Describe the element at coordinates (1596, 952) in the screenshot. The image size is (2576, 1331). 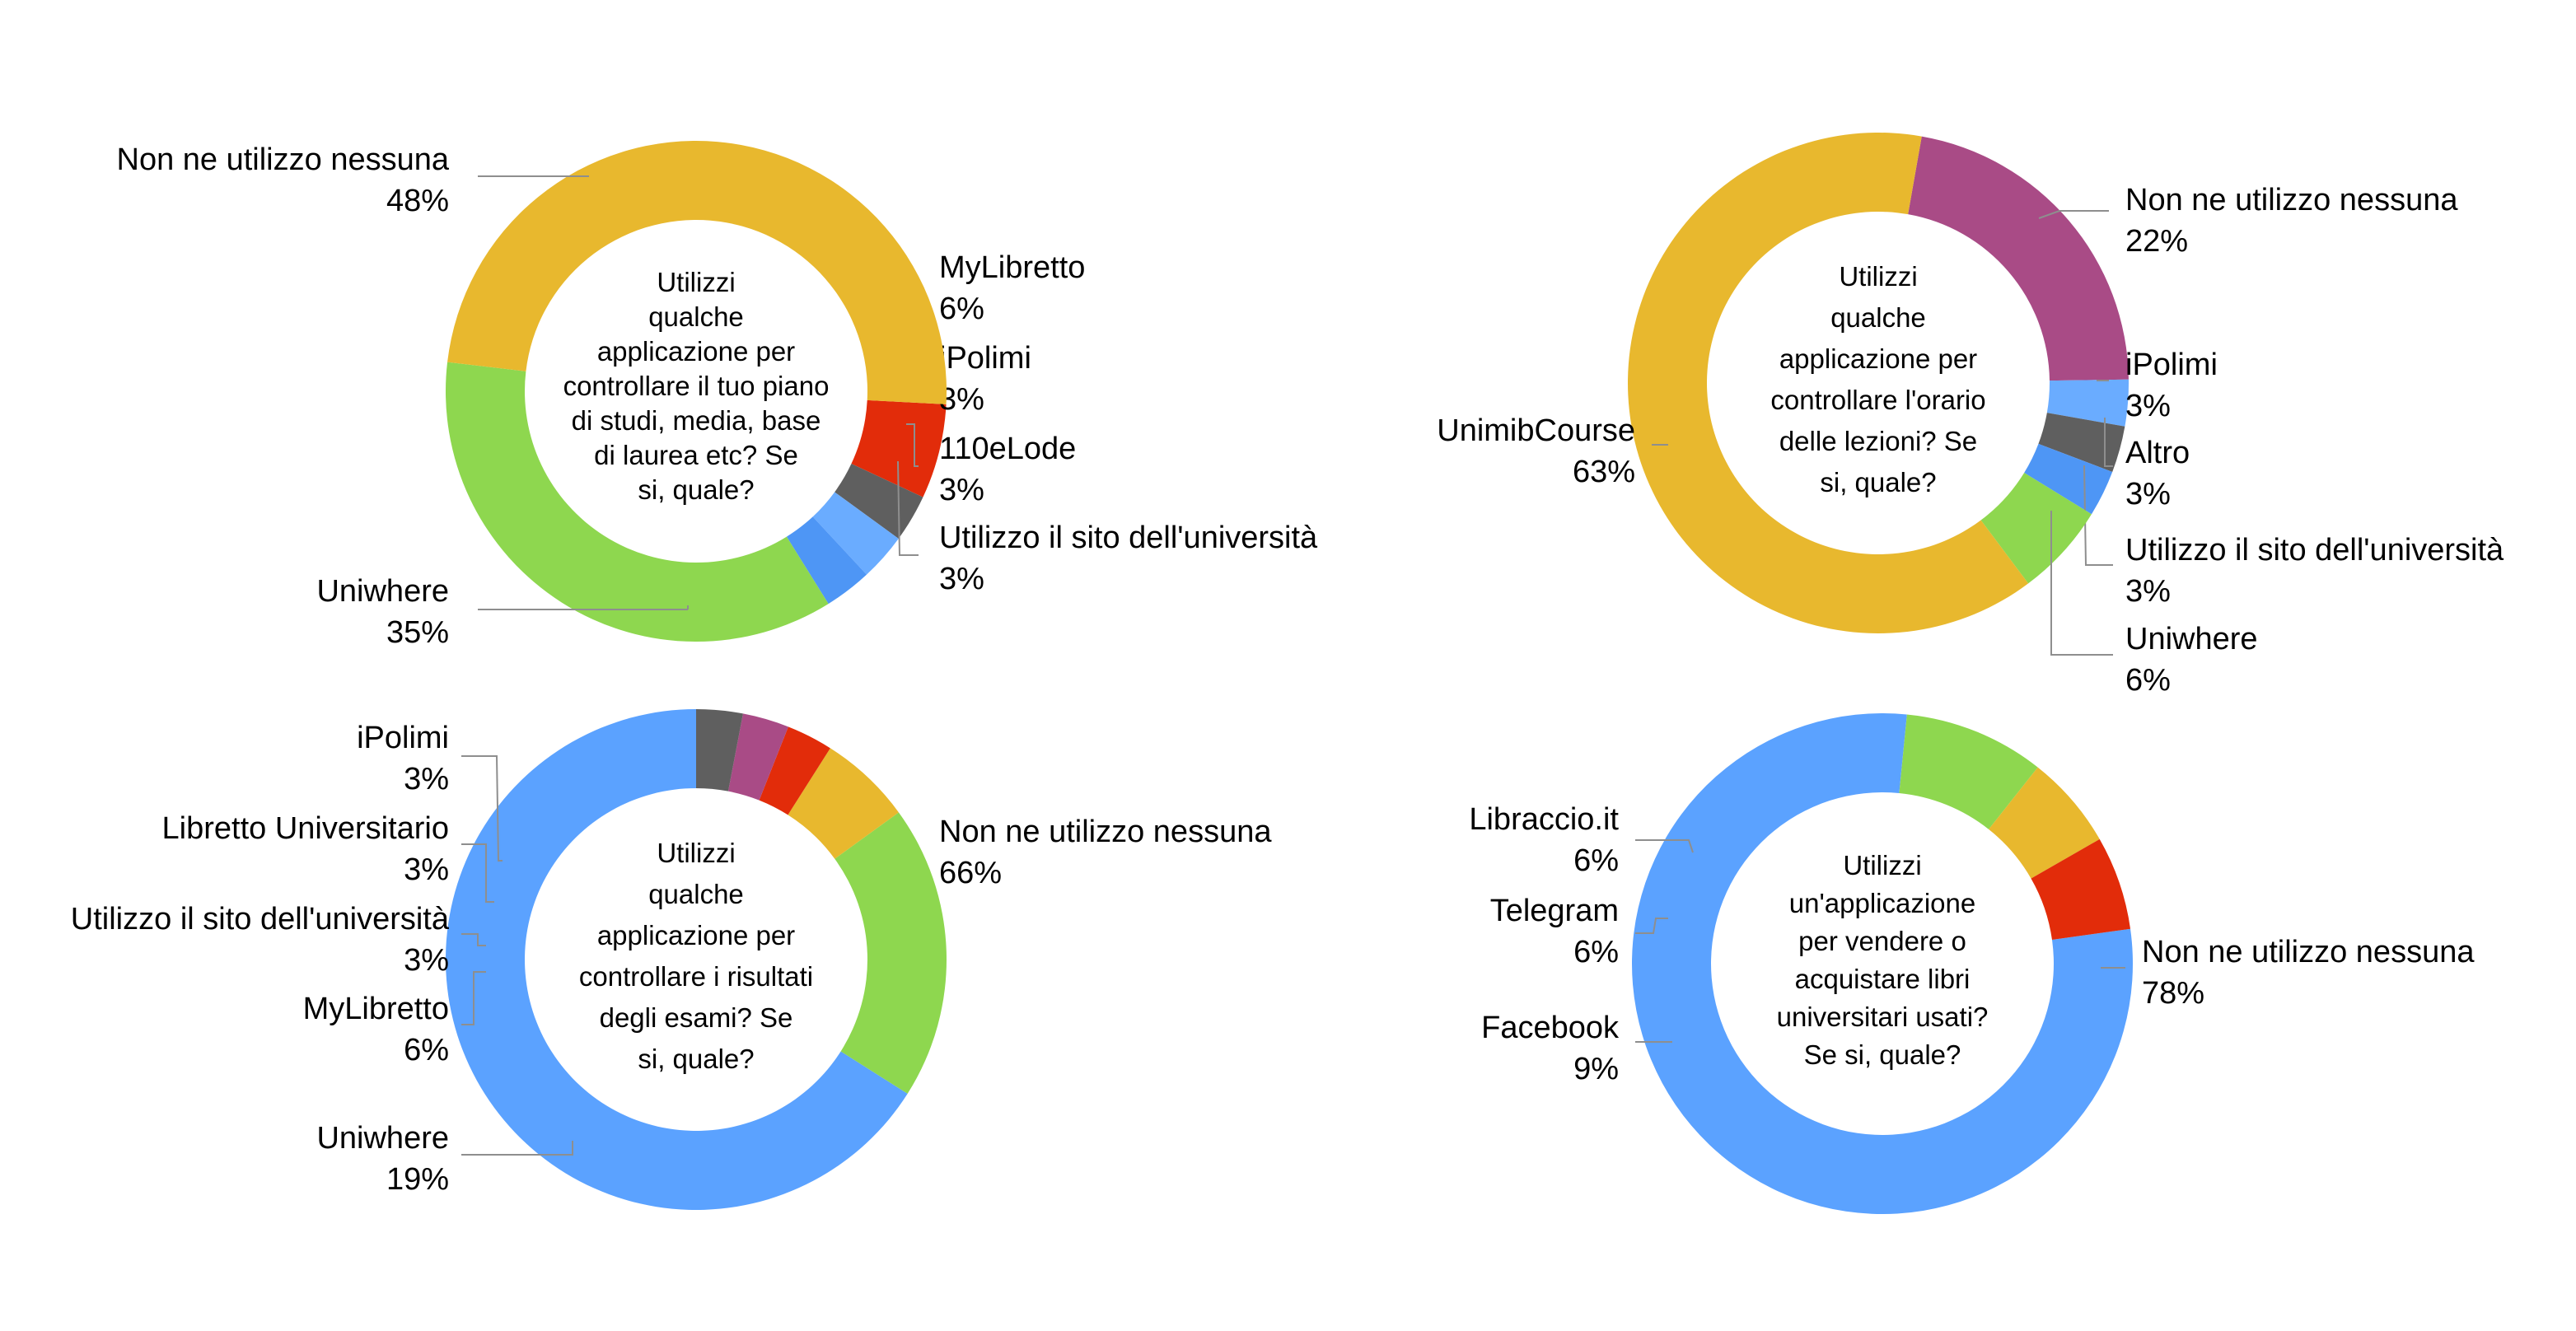
I see `slice-percent-telegram: 6%` at that location.